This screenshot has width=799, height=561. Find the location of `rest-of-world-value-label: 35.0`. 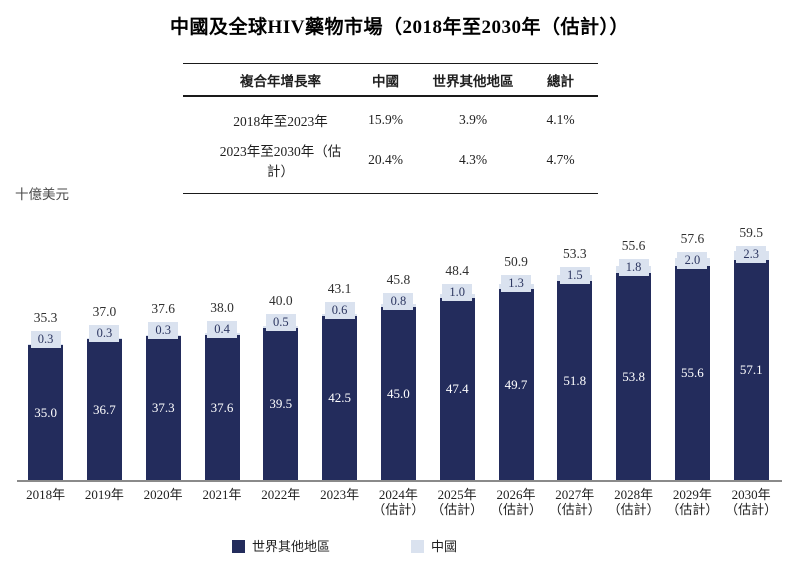

rest-of-world-value-label: 35.0 is located at coordinates (45, 412).